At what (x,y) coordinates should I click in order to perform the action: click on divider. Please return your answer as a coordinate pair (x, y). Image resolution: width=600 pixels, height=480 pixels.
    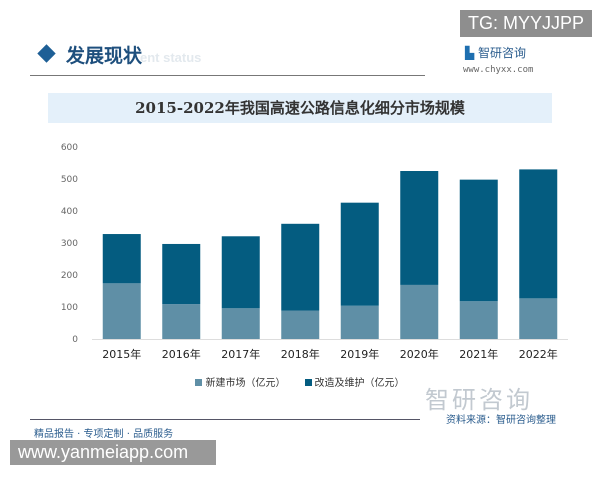
    Looking at the image, I should click on (227, 75).